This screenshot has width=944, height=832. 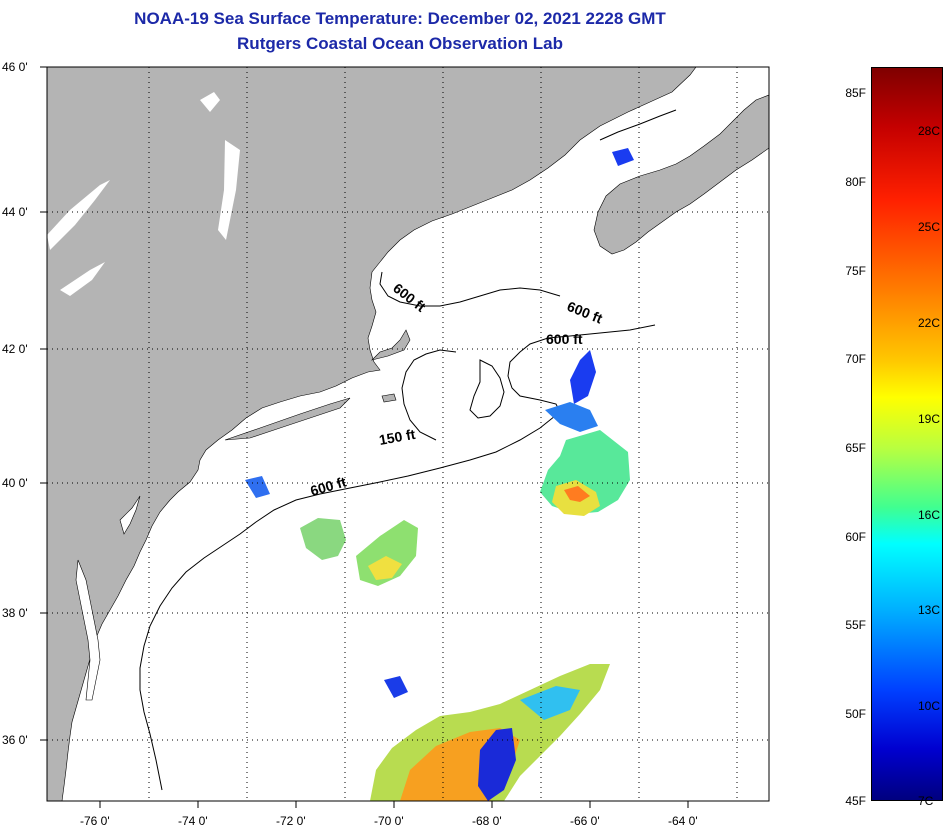 I want to click on colorbar-f-label: 70F, so click(x=855, y=359).